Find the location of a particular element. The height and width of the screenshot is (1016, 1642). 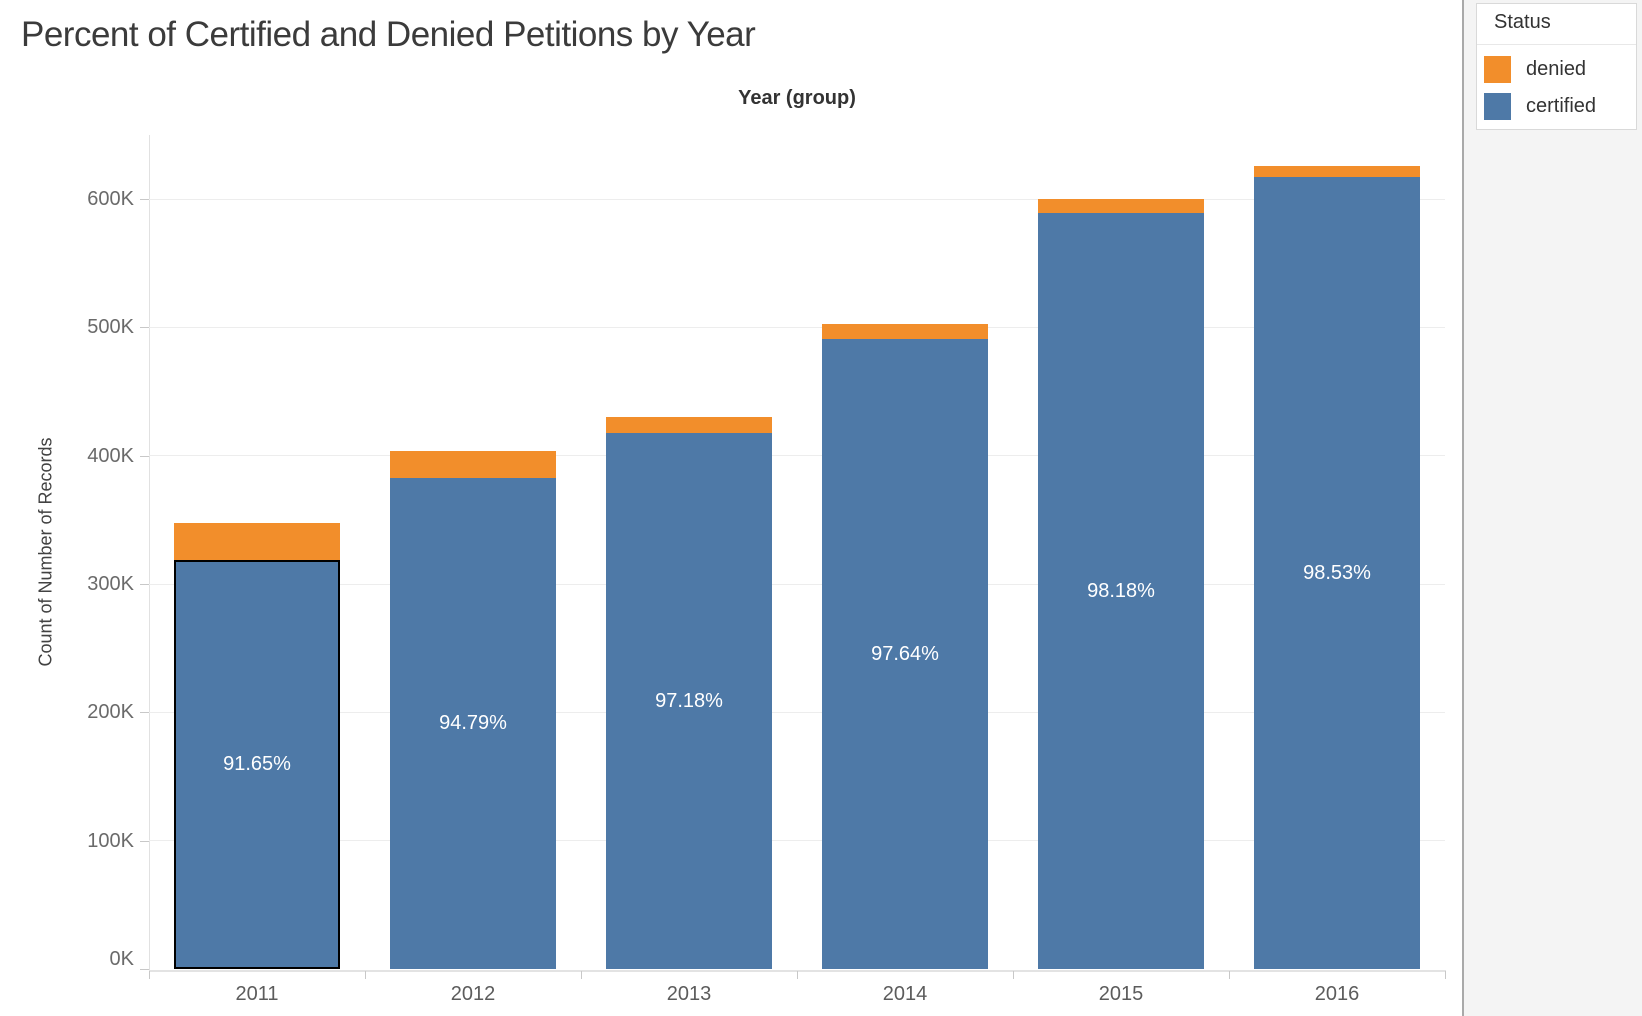

x-tick-label-2013: 2013 is located at coordinates (689, 994).